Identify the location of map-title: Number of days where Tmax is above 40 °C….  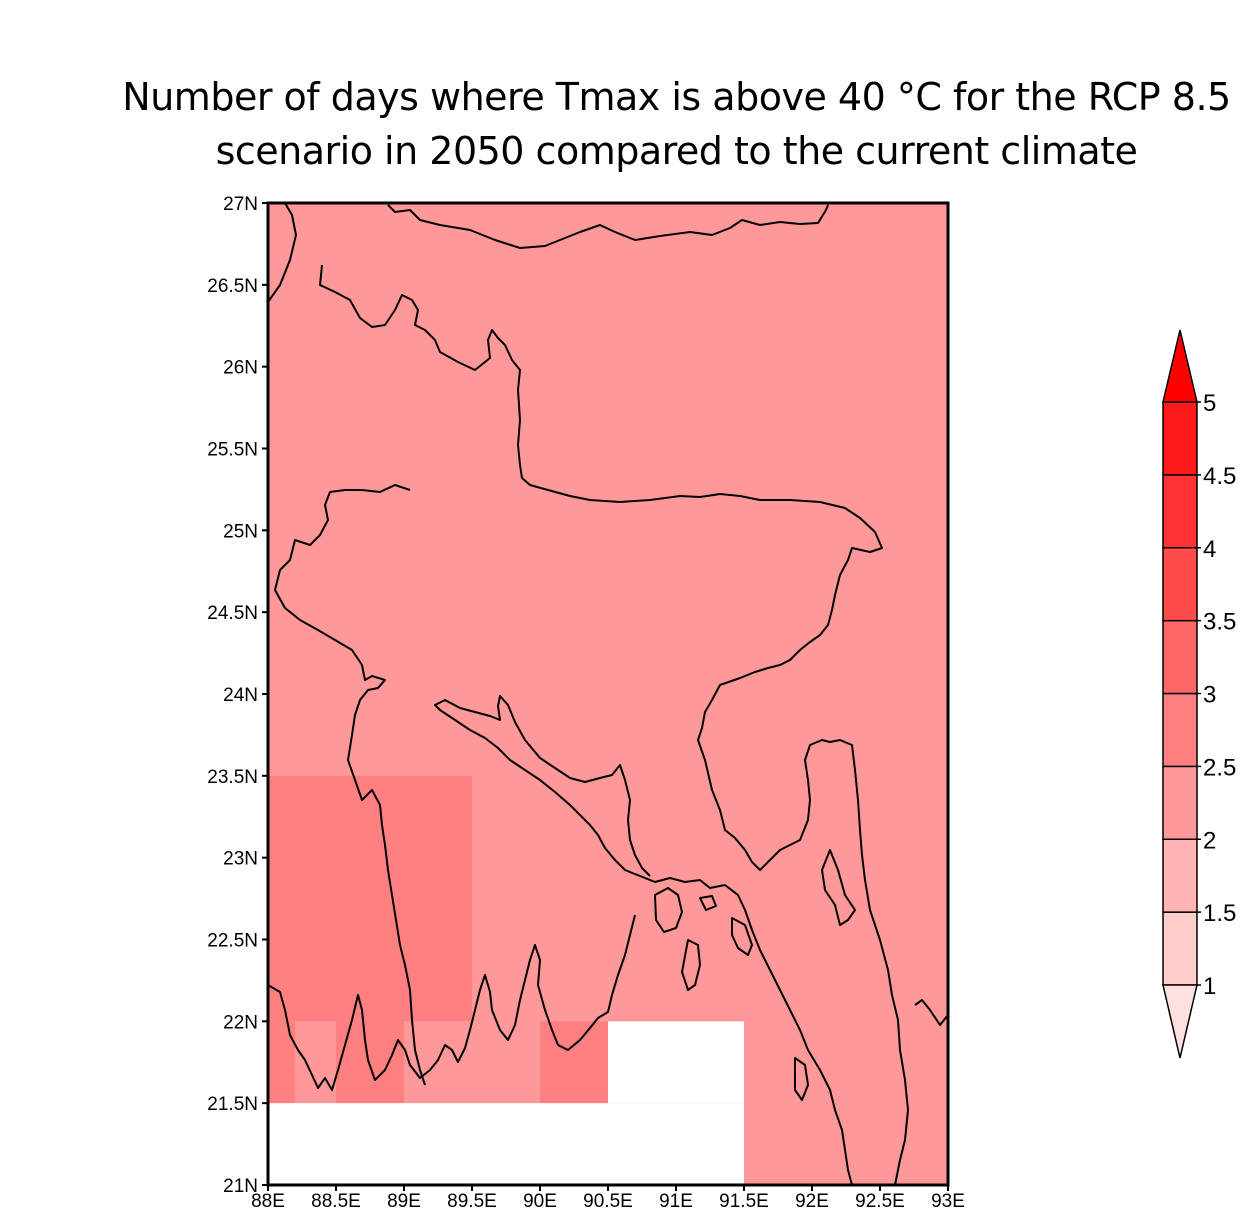
(656, 124).